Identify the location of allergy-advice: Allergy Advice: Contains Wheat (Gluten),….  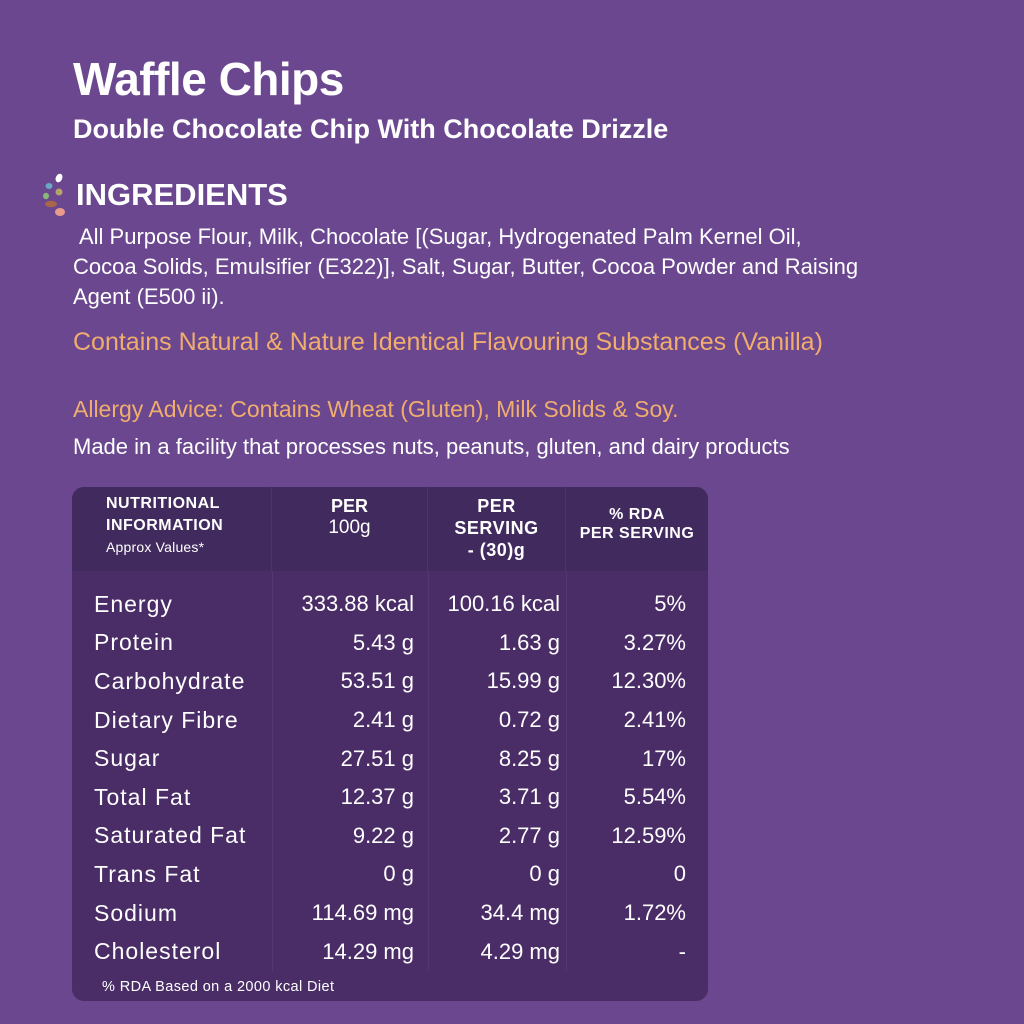
(376, 409).